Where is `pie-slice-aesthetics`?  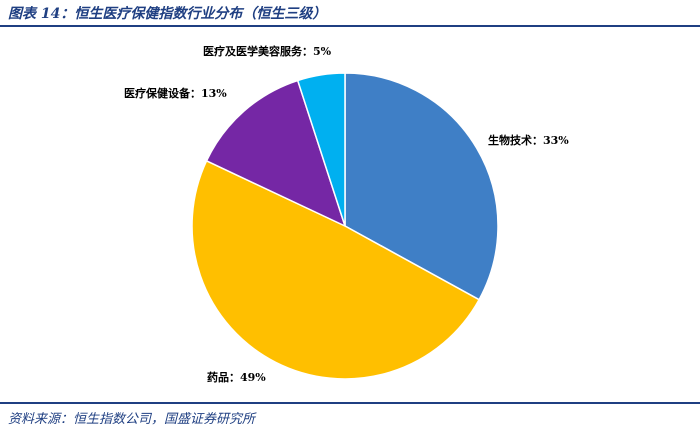
pie-slice-aesthetics is located at coordinates (321, 149).